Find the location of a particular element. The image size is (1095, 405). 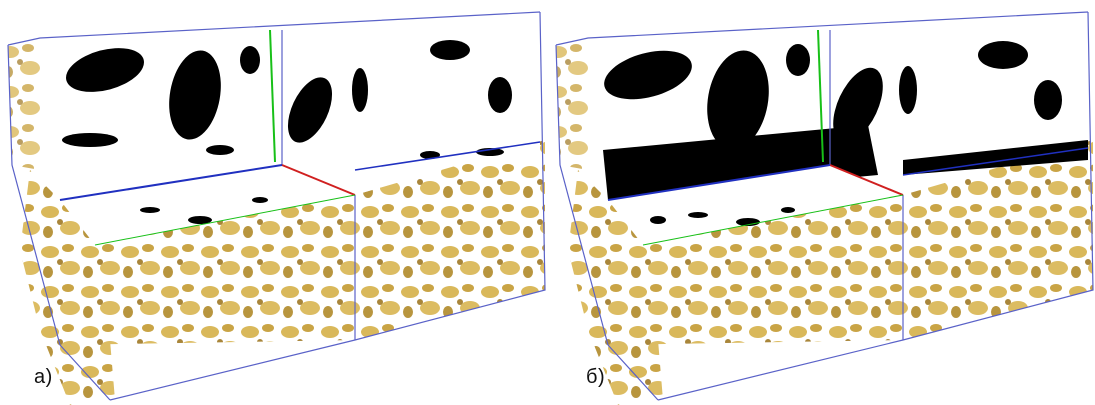

panel-caption-b: б) is located at coordinates (596, 377).